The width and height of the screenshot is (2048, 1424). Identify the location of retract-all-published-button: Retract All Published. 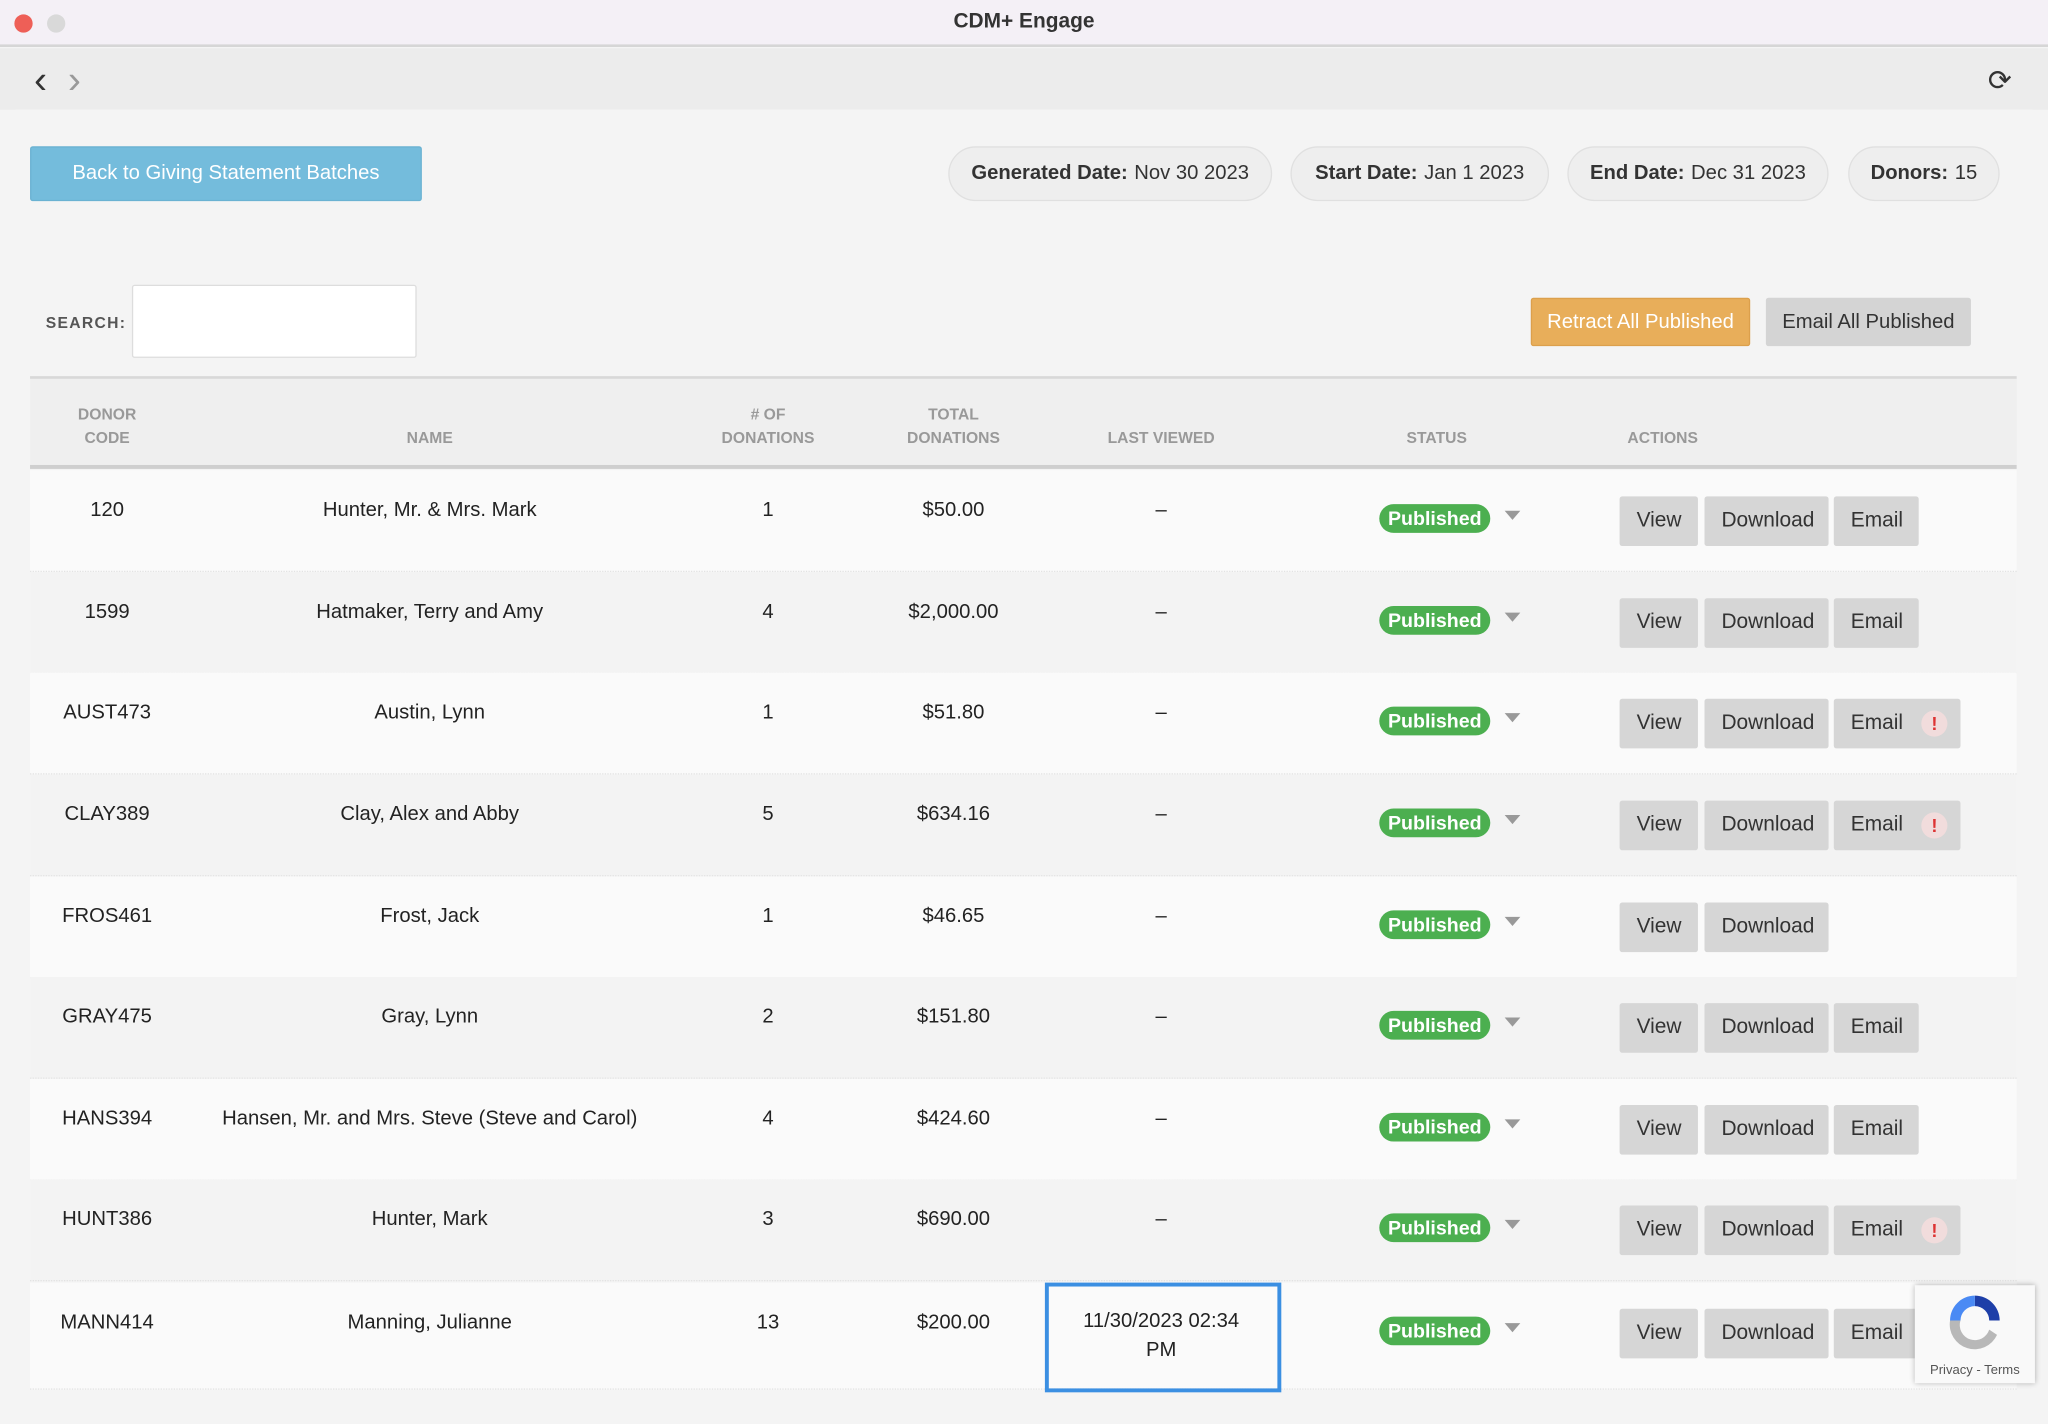
(1640, 322).